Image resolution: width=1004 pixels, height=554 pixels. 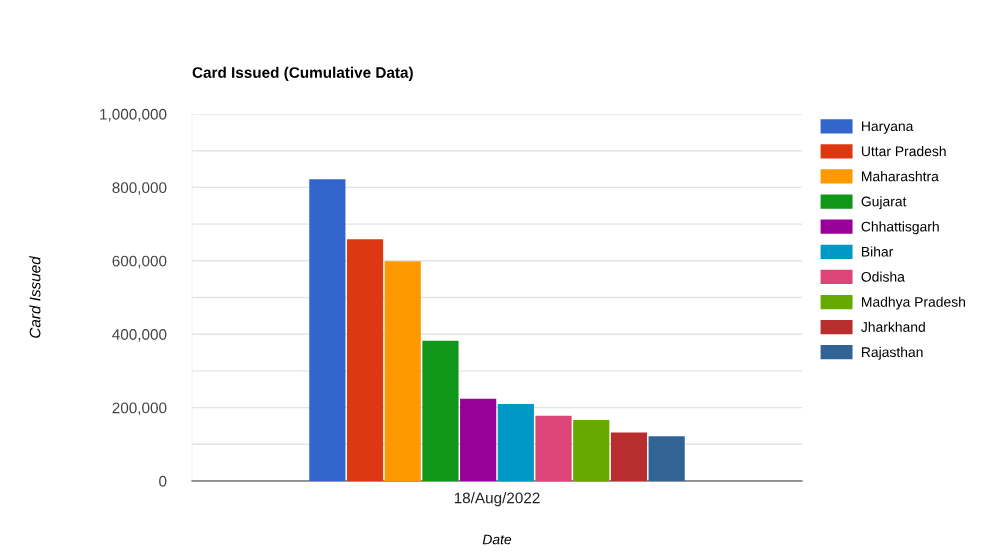 I want to click on legend-label: Uttar Pradesh, so click(x=903, y=151).